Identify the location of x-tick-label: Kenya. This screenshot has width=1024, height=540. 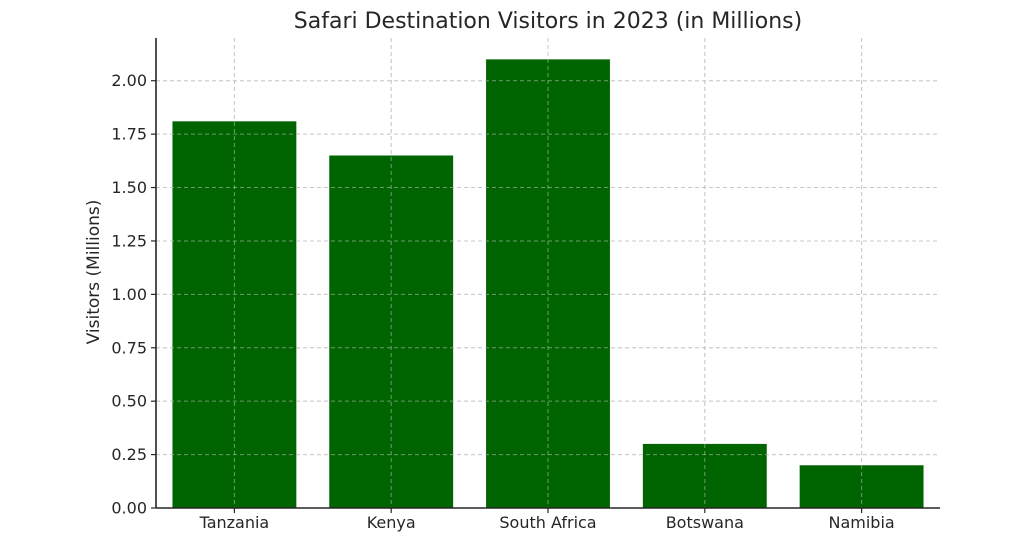
(391, 522).